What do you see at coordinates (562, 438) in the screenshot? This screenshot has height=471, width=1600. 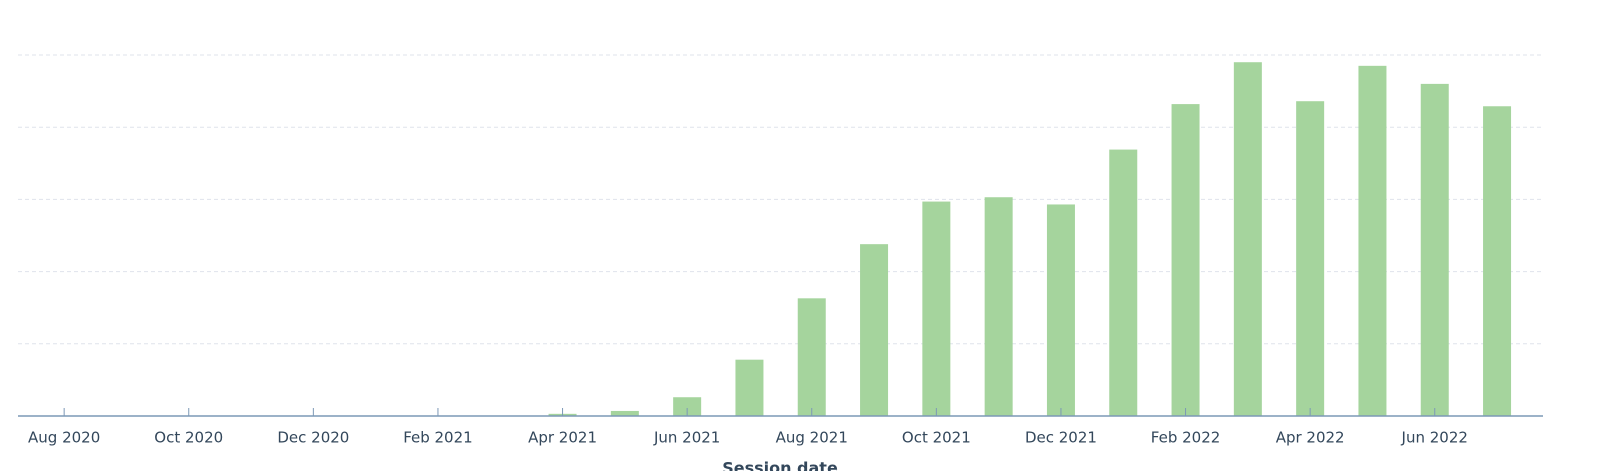 I see `x-tick-label: Apr 2021` at bounding box center [562, 438].